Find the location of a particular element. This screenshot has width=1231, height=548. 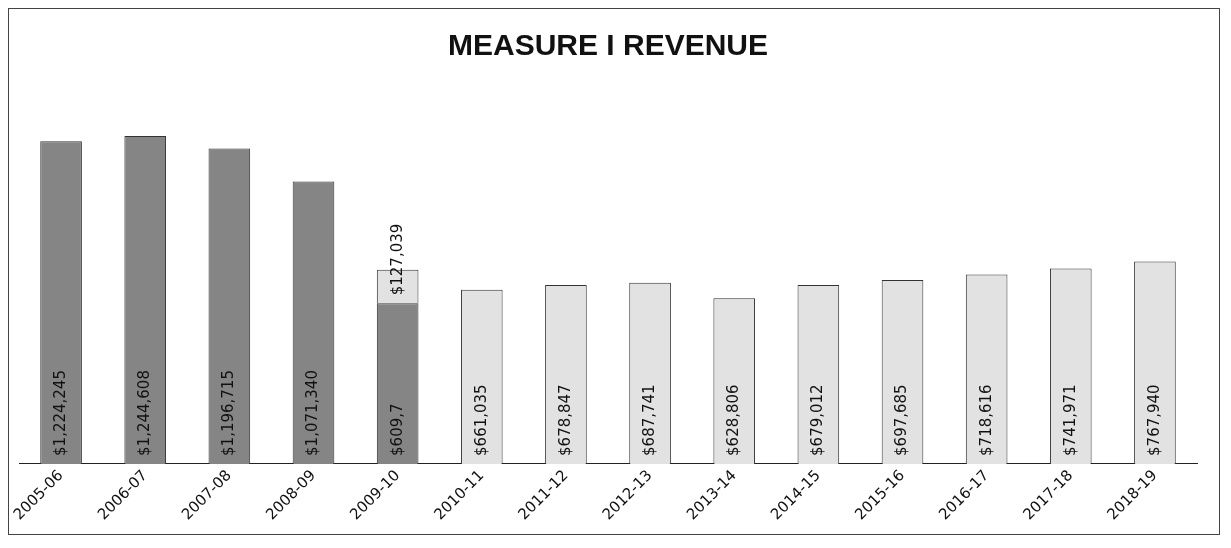

annotation: $609,7 is located at coordinates (396, 429).